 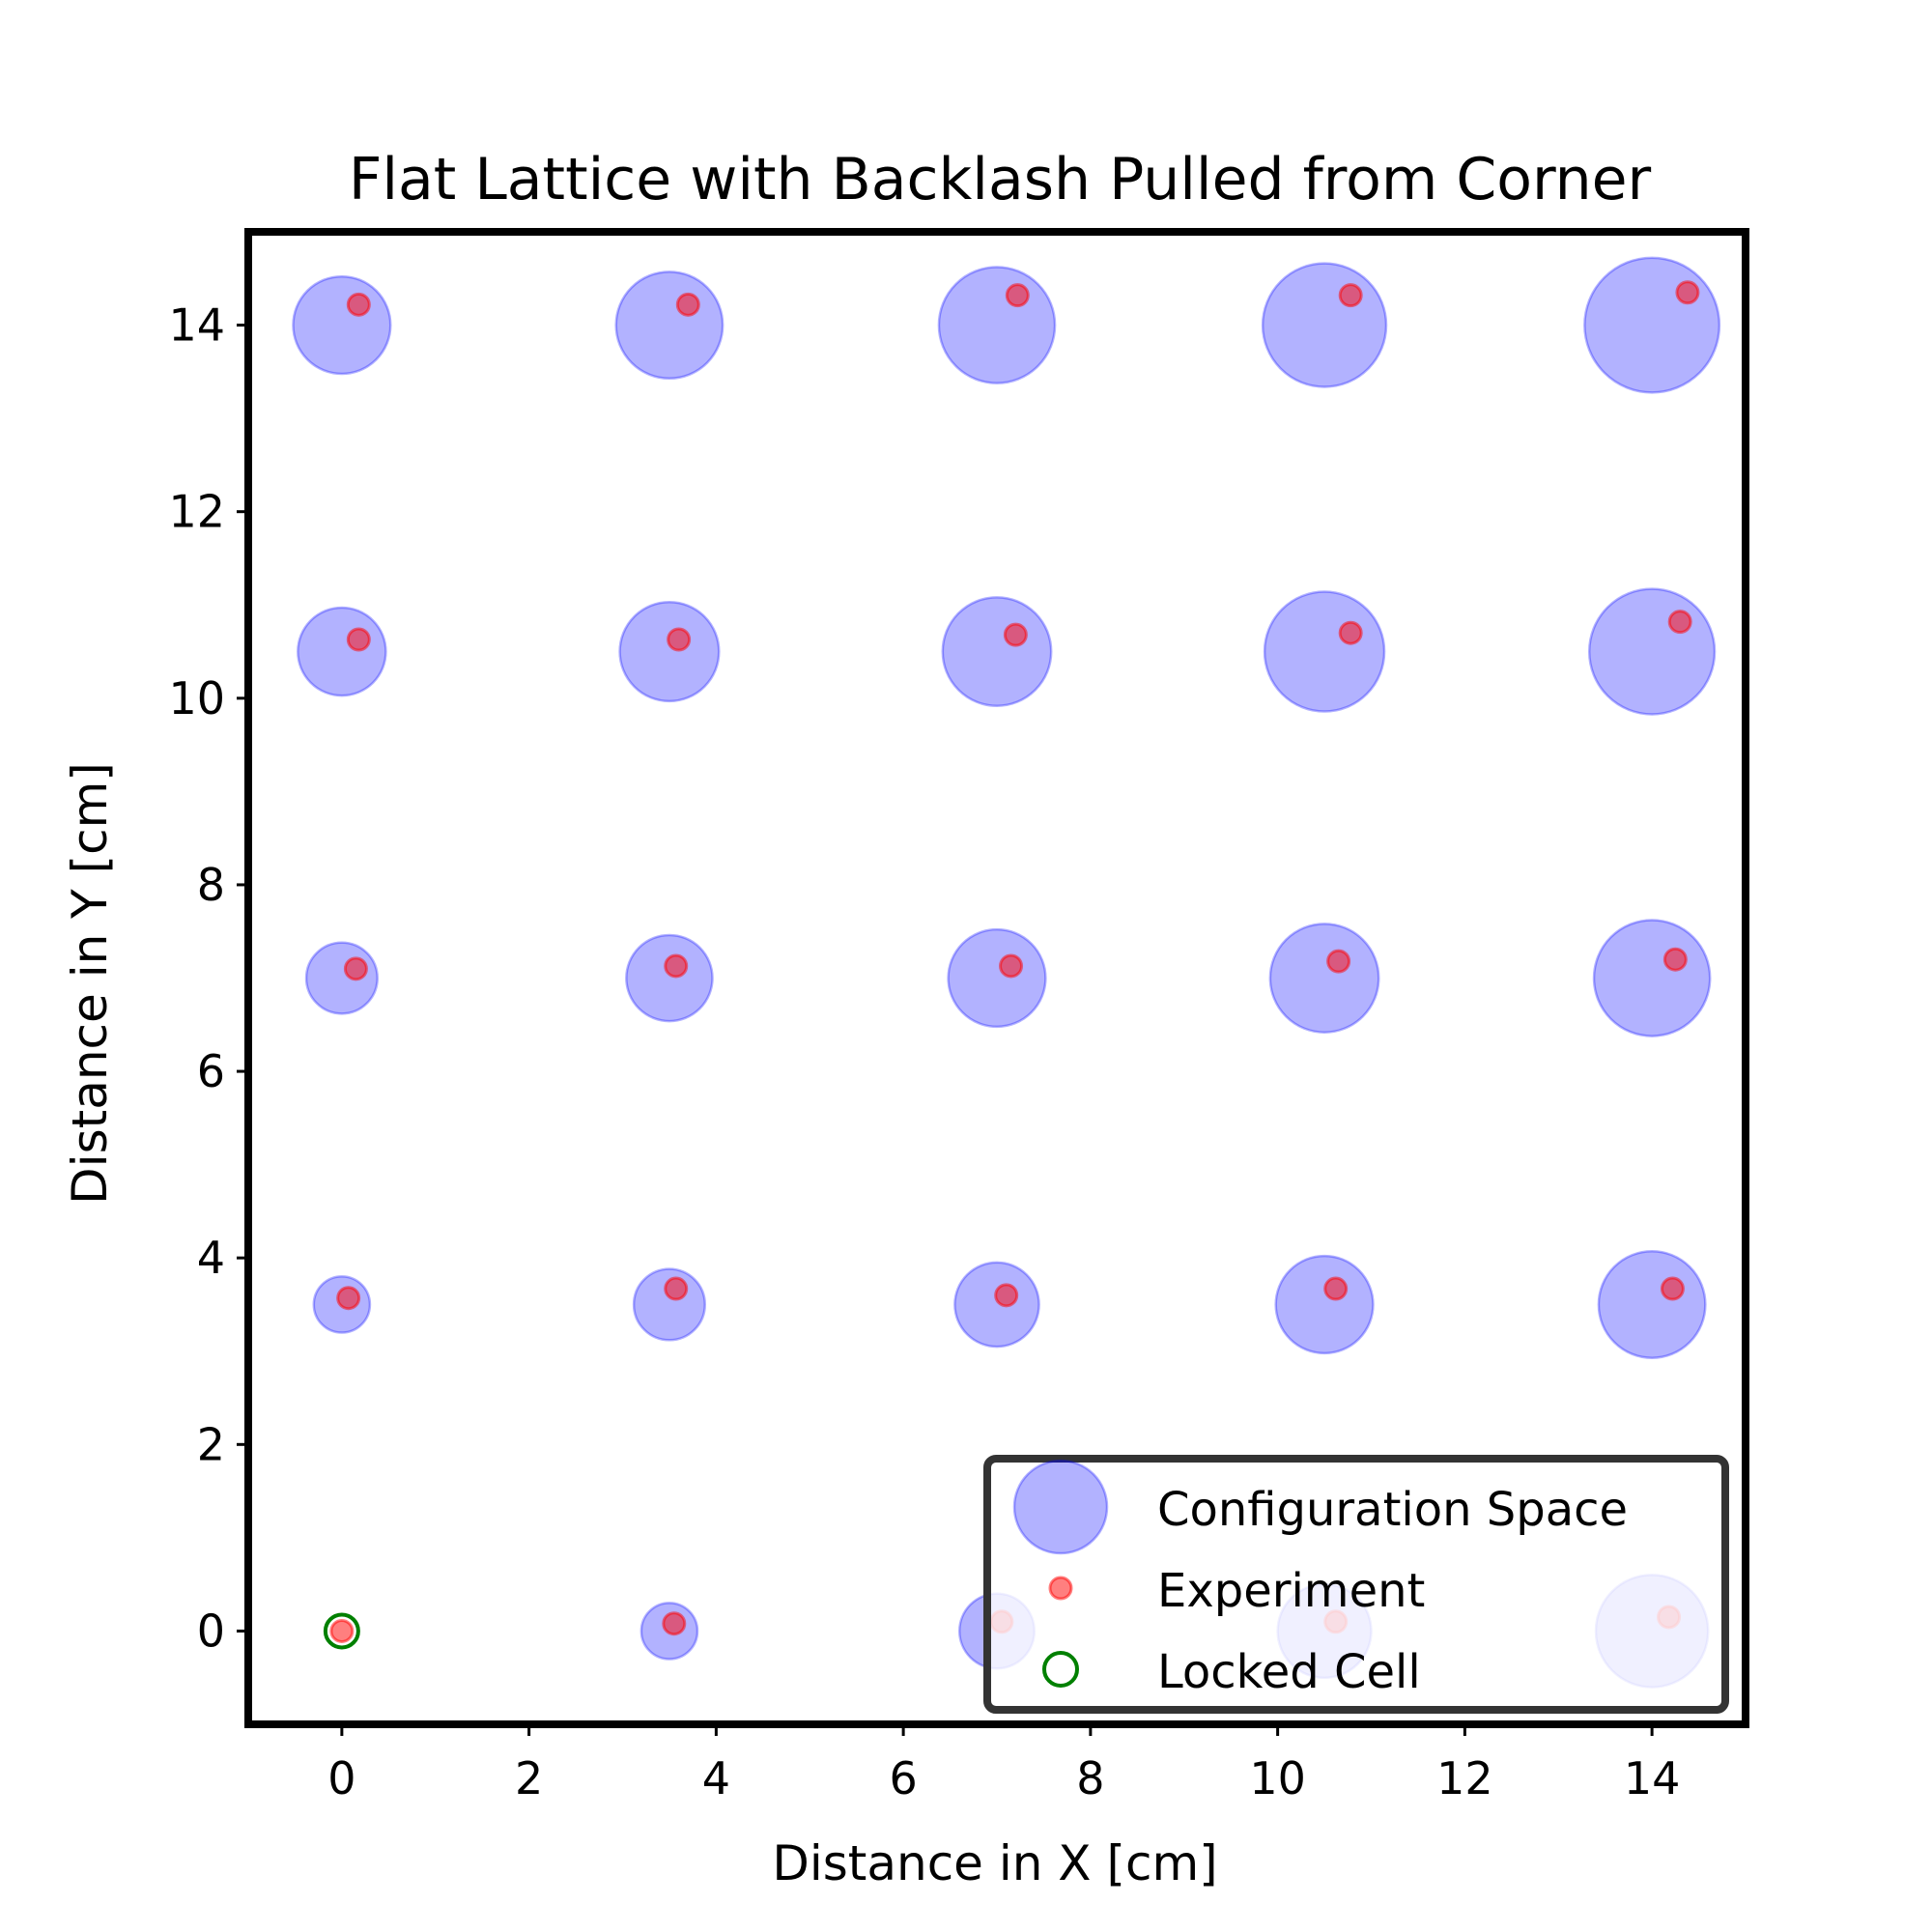 I want to click on legend-experiment-marker, so click(x=1060, y=1588).